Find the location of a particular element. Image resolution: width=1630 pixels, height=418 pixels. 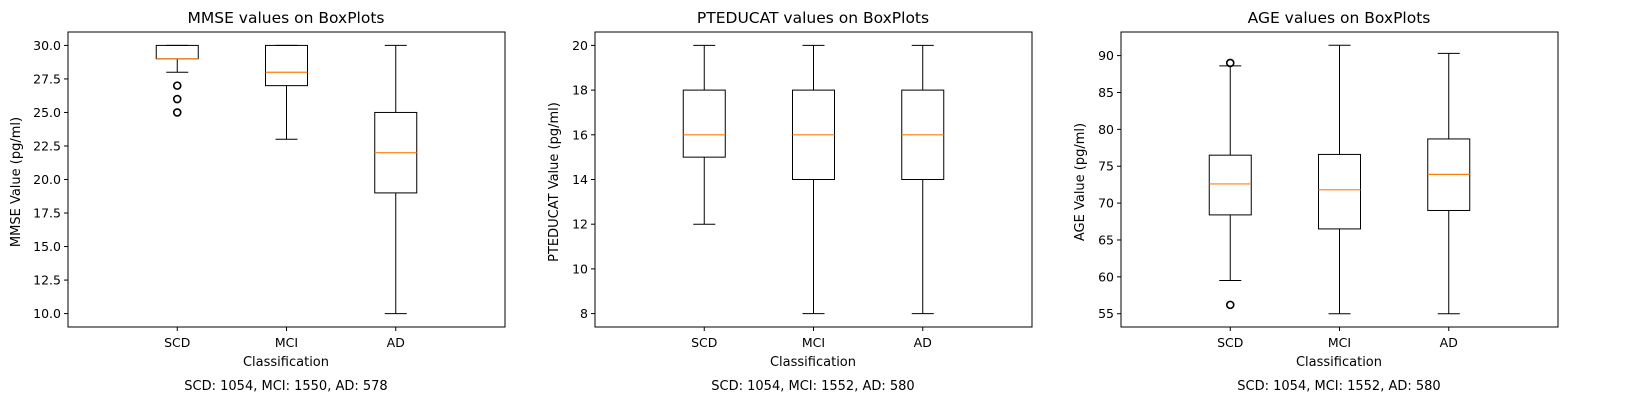

y-axis-label: MMSE Value (pg/ml) is located at coordinates (16, 182).